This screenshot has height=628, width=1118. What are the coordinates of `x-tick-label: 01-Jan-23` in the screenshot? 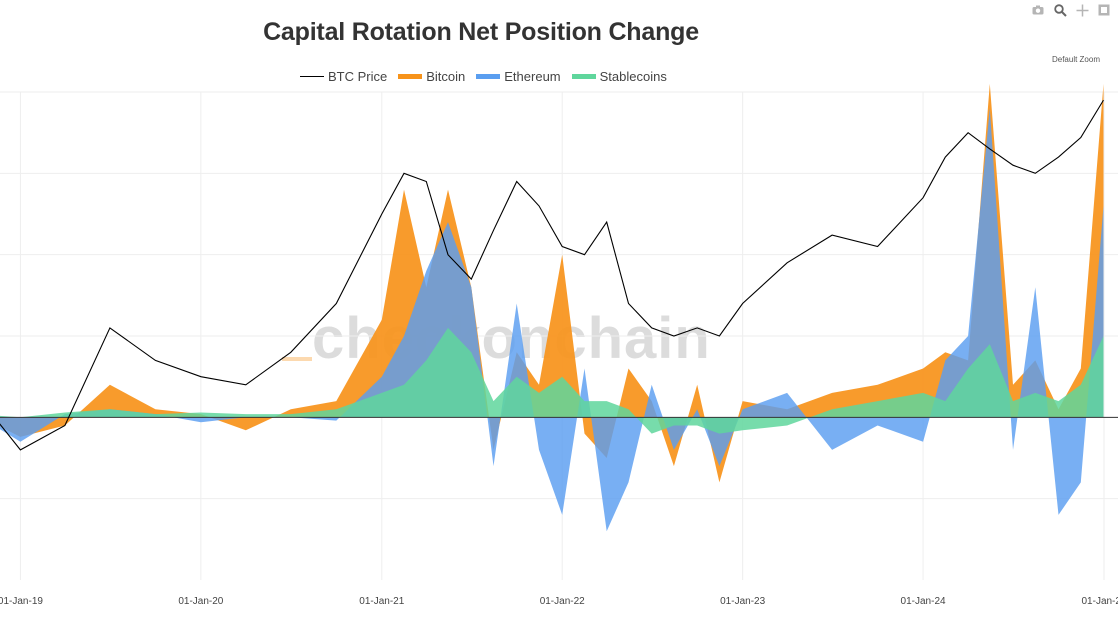 It's located at (742, 601).